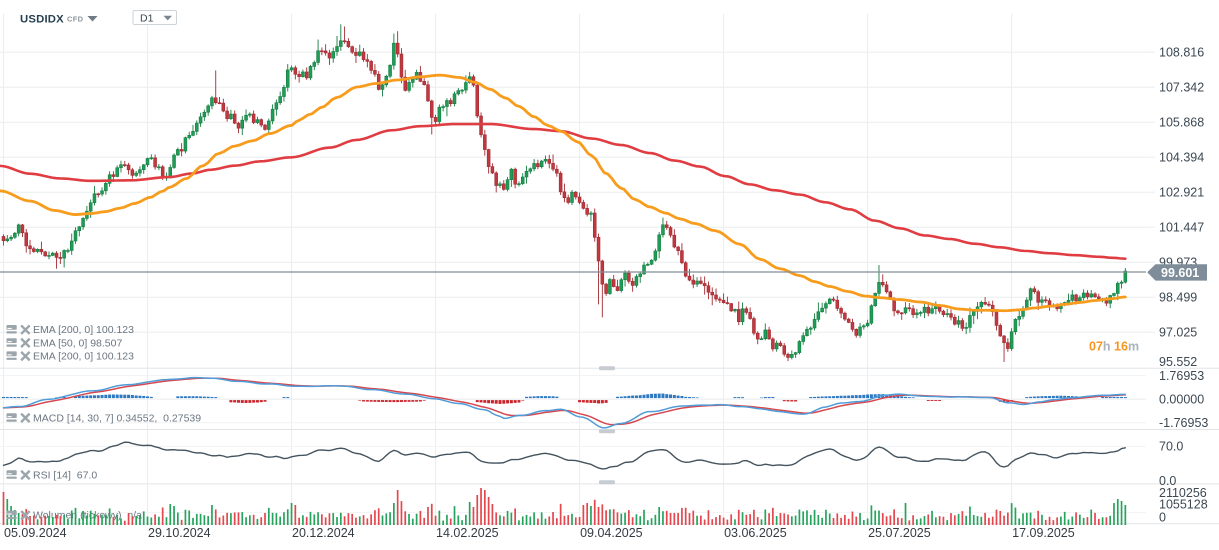  What do you see at coordinates (179, 533) in the screenshot?
I see `svg-text: 29.10.2024` at bounding box center [179, 533].